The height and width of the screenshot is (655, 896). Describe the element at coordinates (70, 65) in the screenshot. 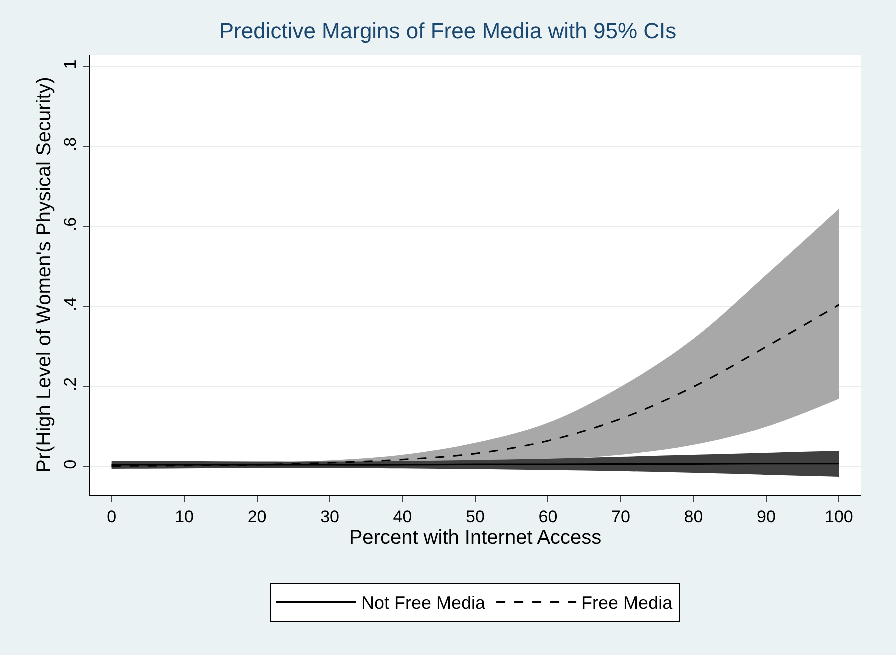

I see `y-tick-label: 1` at that location.